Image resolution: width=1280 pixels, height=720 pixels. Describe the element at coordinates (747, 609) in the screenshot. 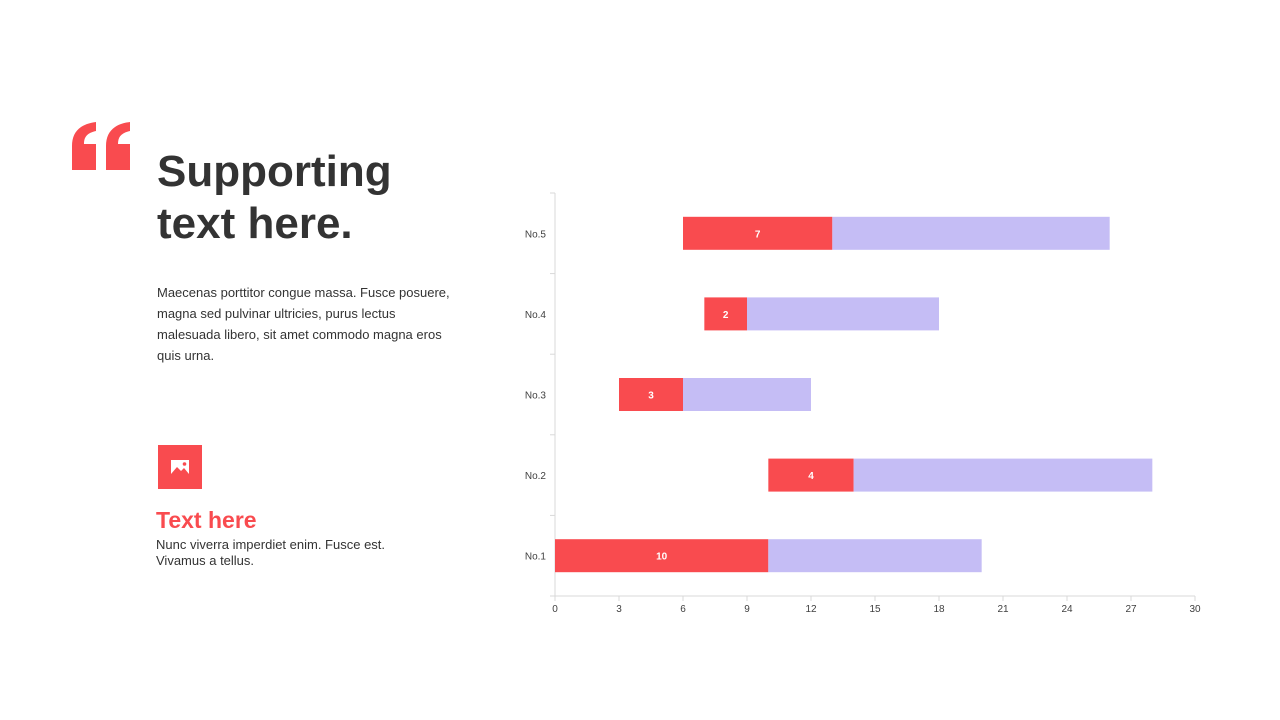

I see `x-tick-label: 9` at that location.